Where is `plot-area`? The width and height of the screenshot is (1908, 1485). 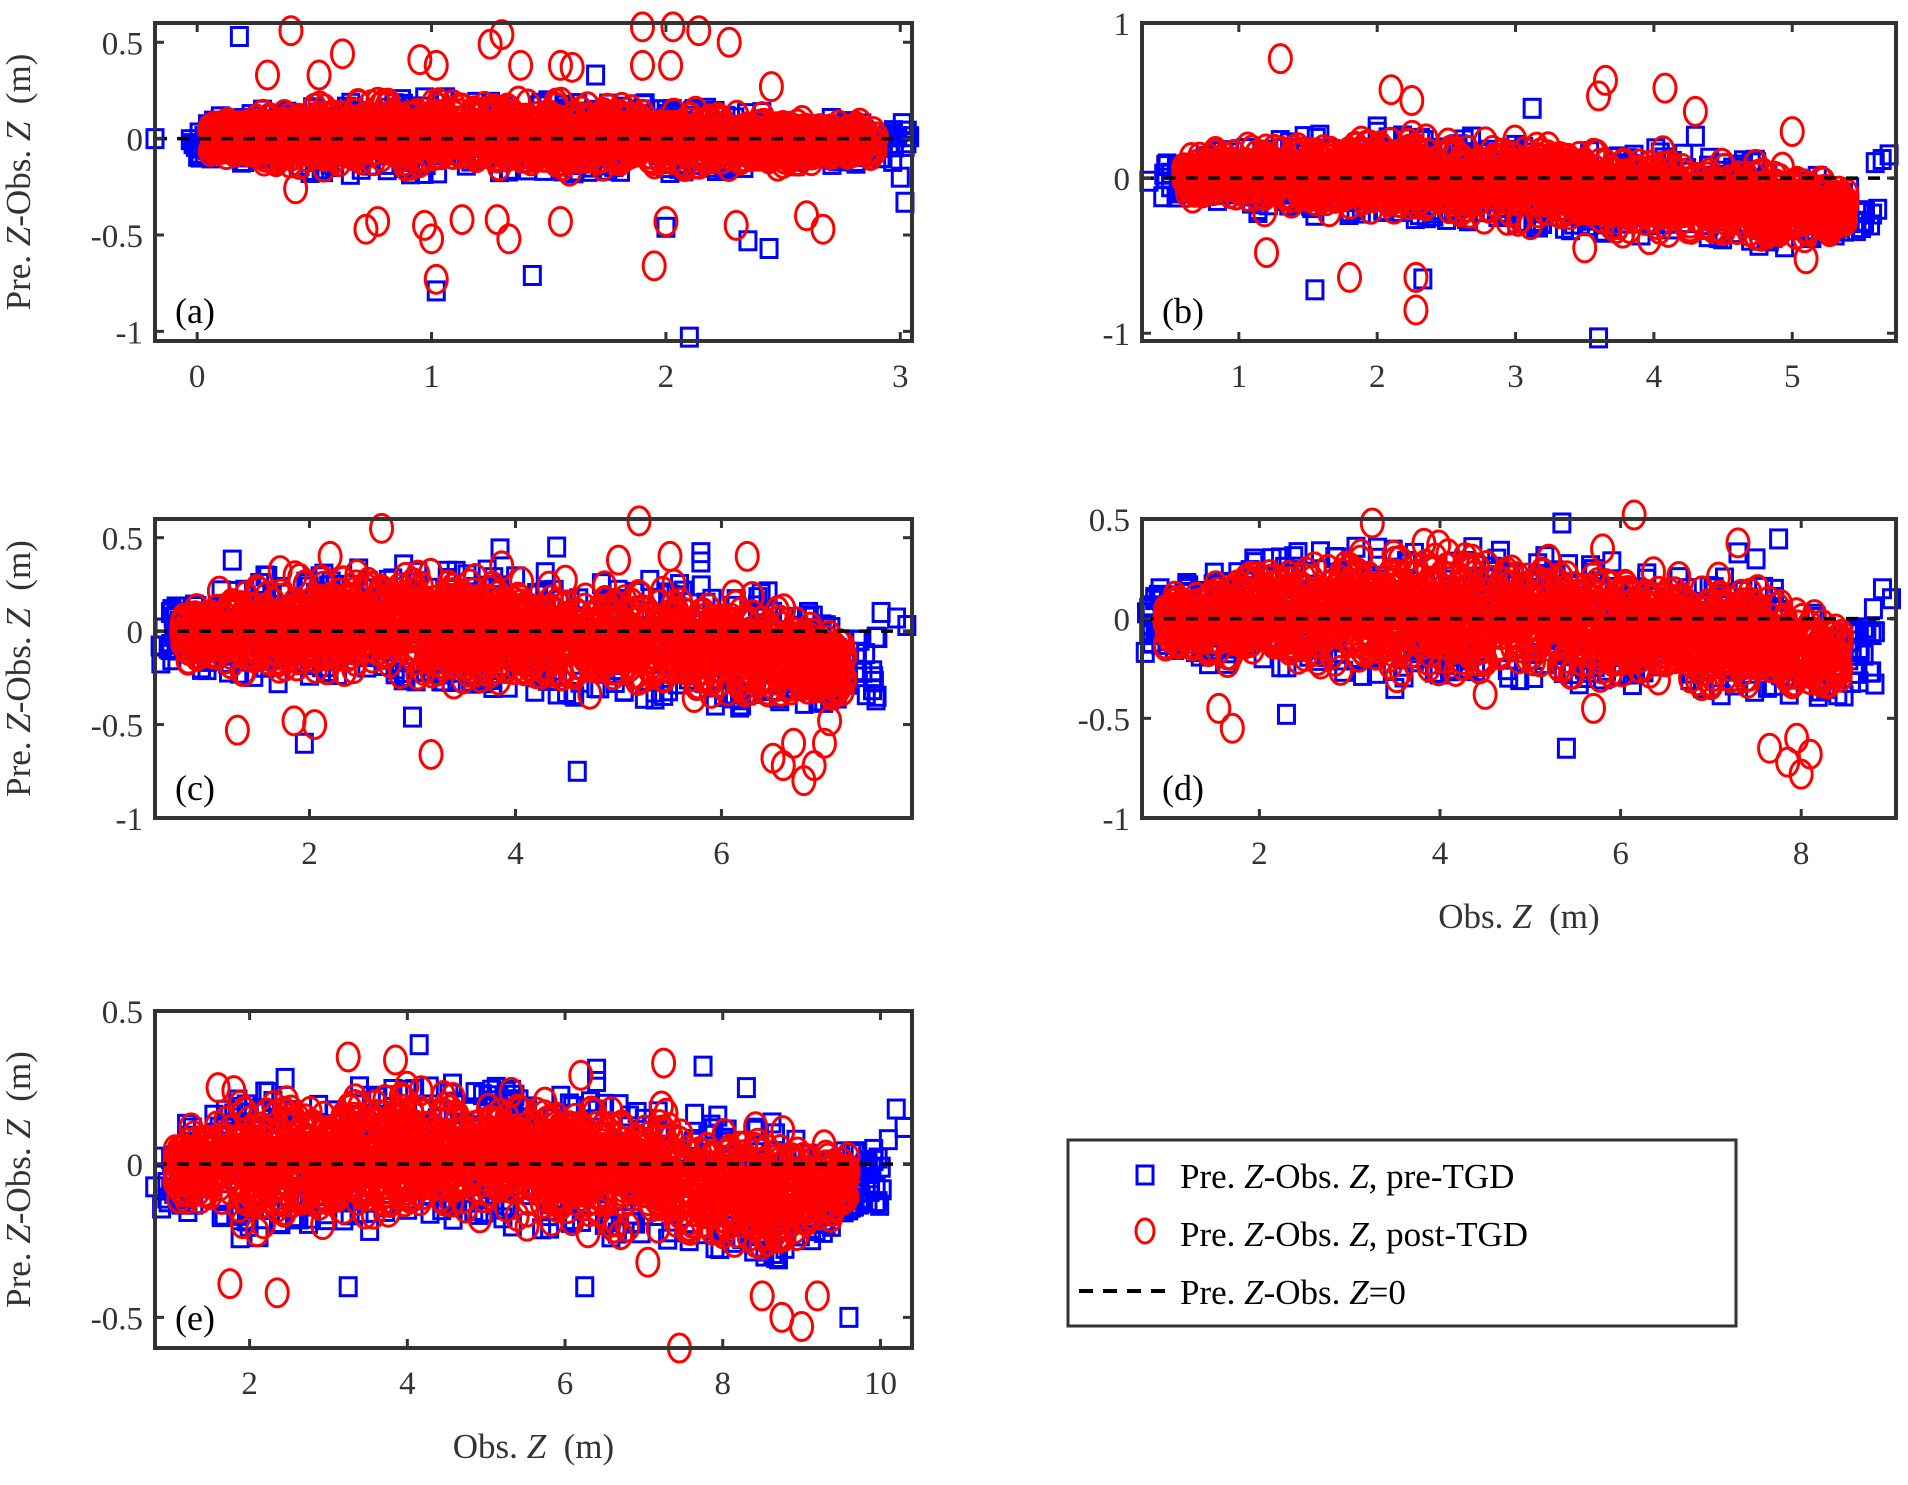 plot-area is located at coordinates (532, 179).